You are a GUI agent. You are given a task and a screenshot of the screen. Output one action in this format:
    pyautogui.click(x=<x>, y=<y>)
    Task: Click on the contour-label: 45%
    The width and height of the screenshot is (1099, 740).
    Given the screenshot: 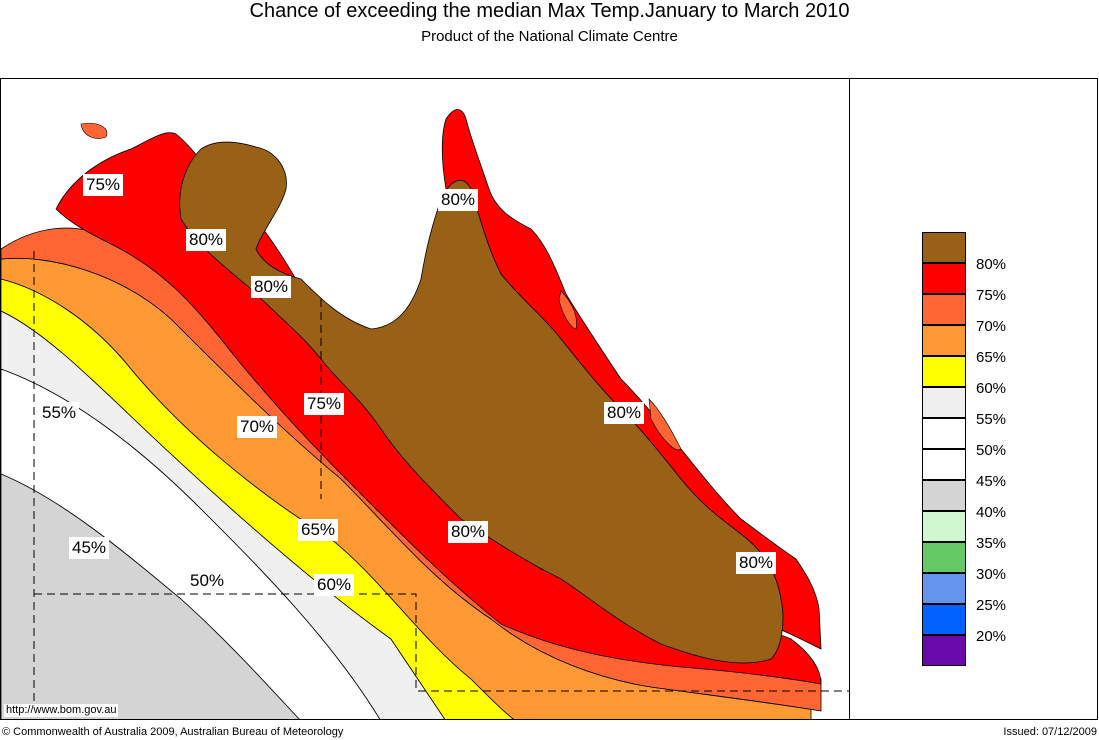 What is the action you would take?
    pyautogui.click(x=89, y=548)
    